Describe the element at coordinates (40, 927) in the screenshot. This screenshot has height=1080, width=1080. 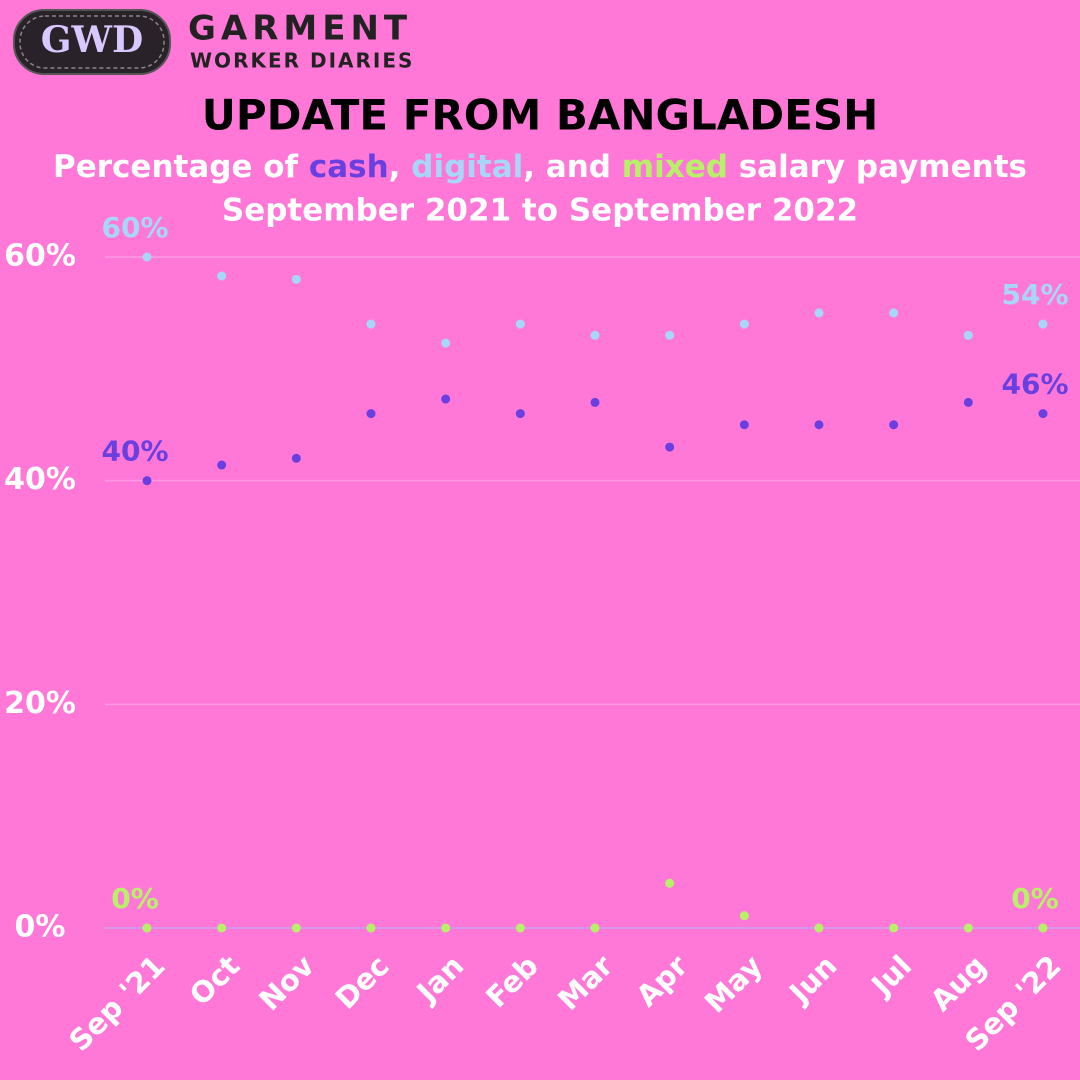
I see `y-tick-label: 0%` at that location.